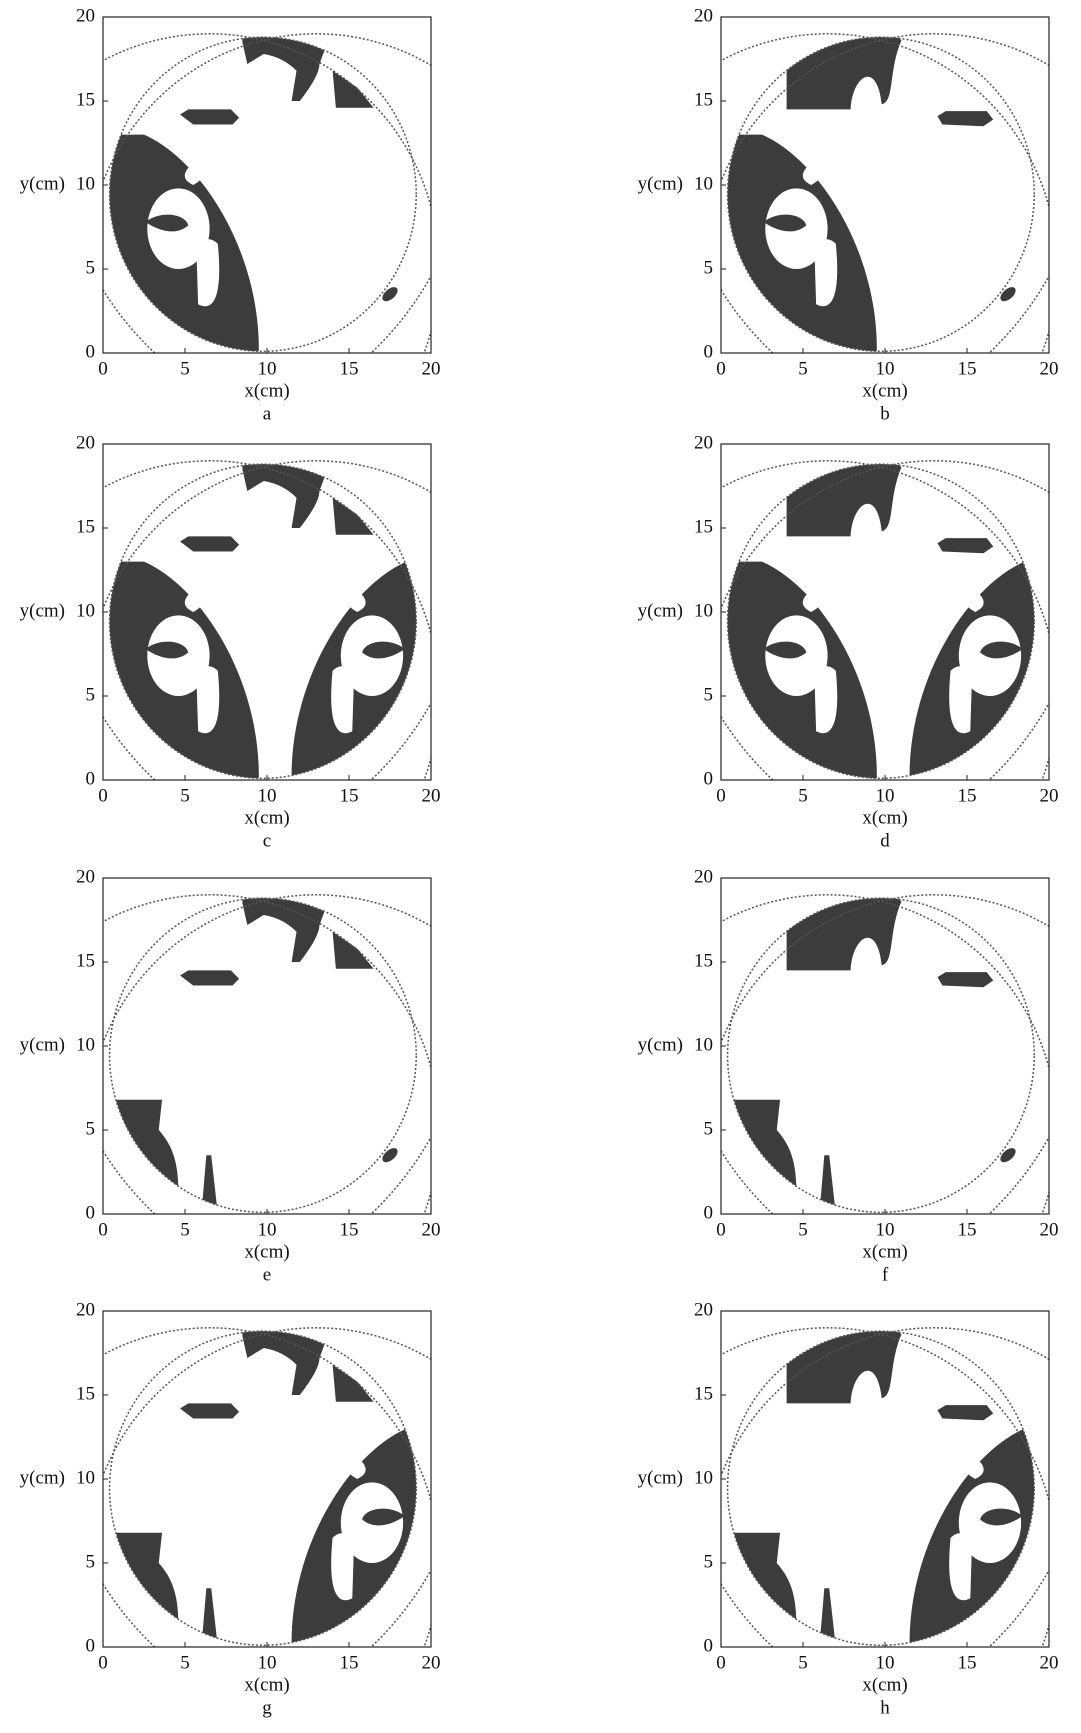 The image size is (1081, 1733). What do you see at coordinates (267, 1274) in the screenshot?
I see `panel-label: e` at bounding box center [267, 1274].